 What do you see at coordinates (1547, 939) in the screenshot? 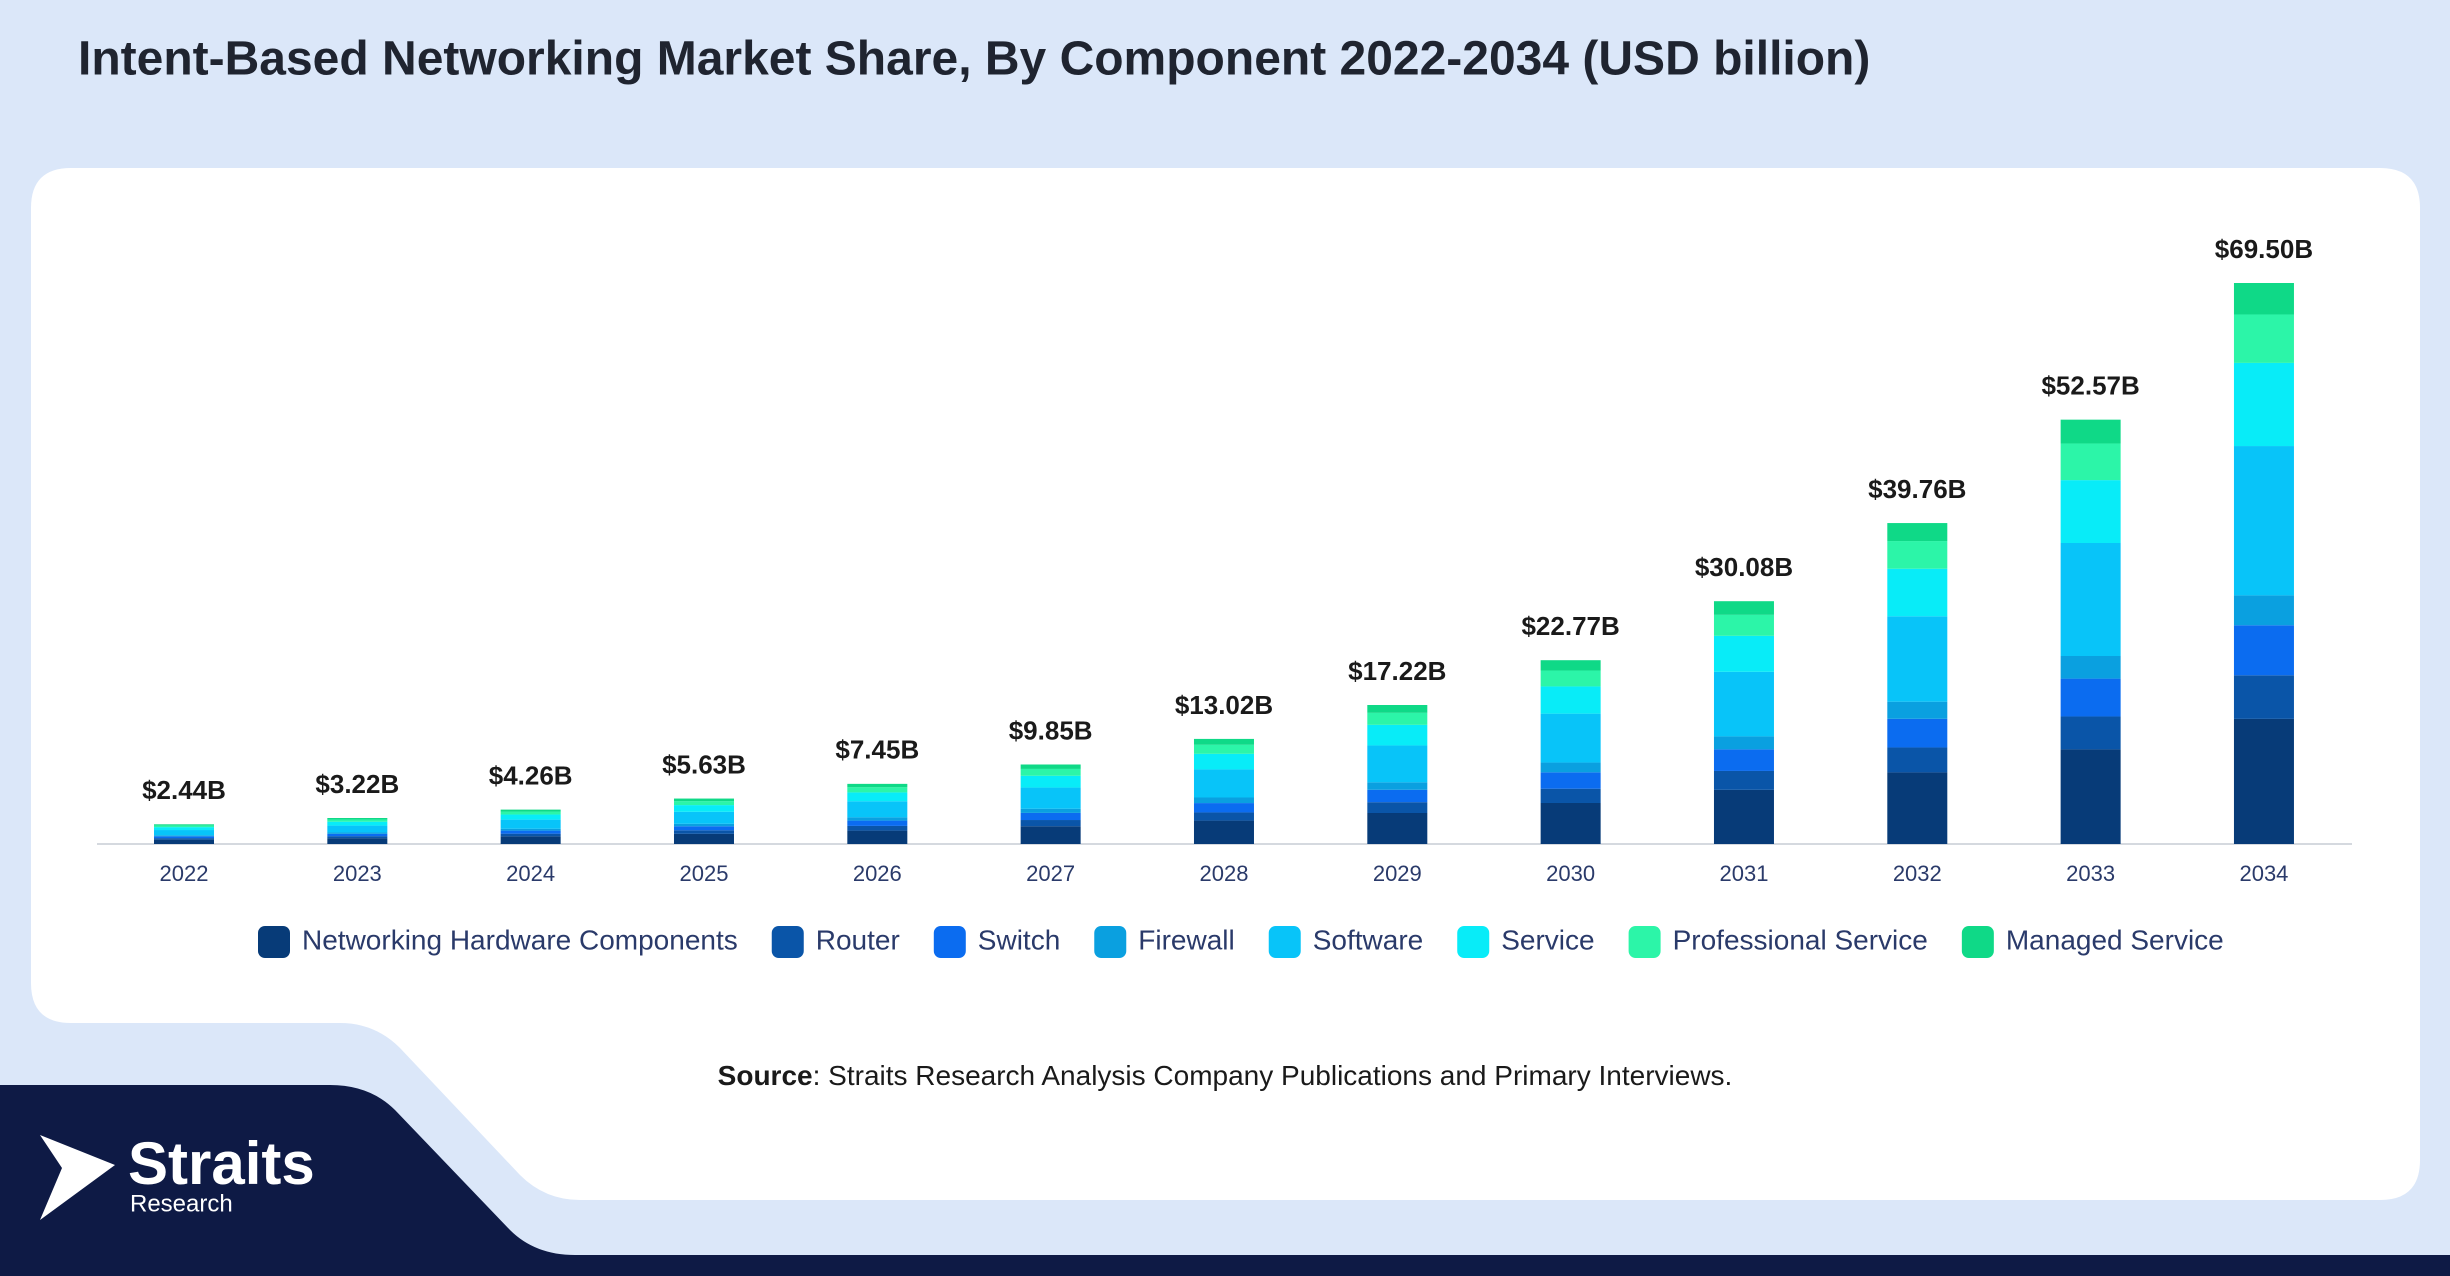
I see `legend-label: Service` at bounding box center [1547, 939].